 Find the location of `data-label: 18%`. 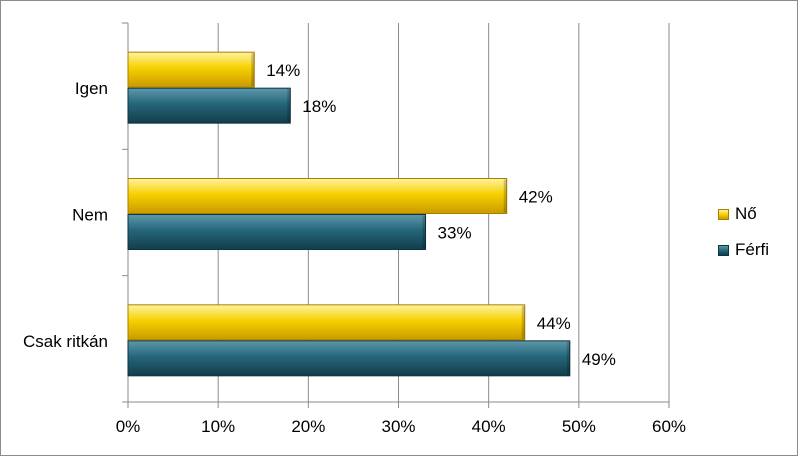

data-label: 18% is located at coordinates (319, 106).